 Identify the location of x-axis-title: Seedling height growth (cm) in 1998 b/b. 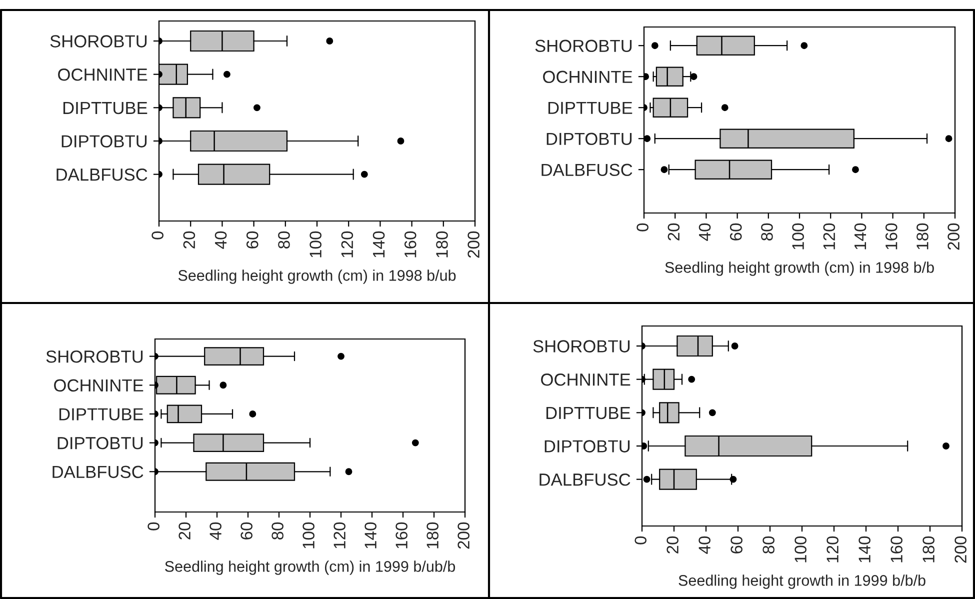
(799, 269).